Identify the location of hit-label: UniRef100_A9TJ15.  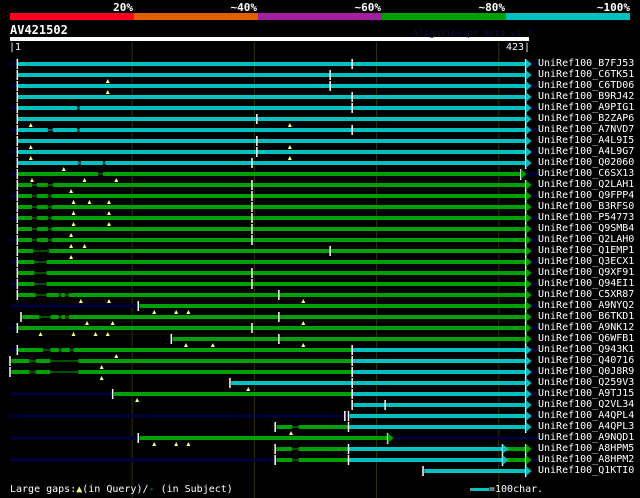
(586, 393).